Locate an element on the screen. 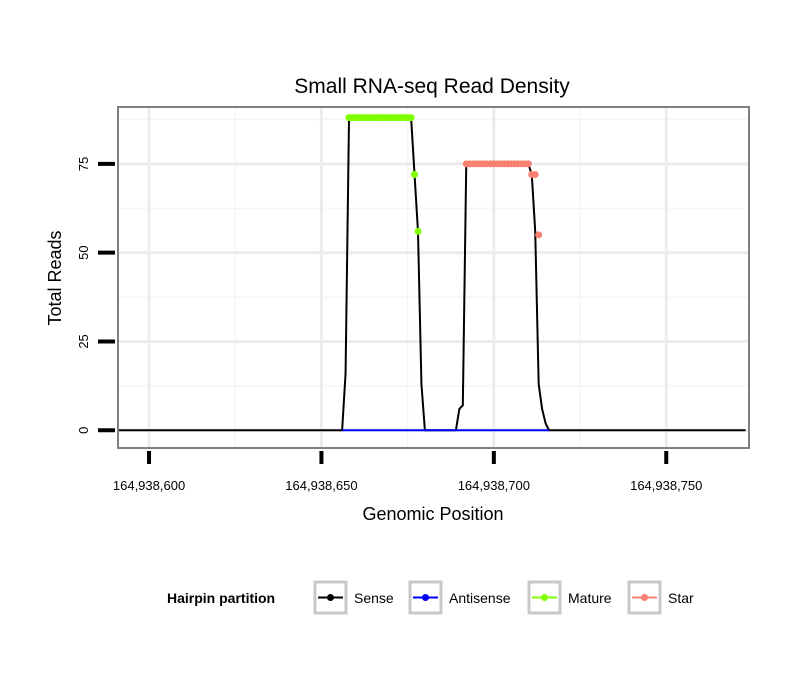  legend-label: Sense is located at coordinates (374, 598).